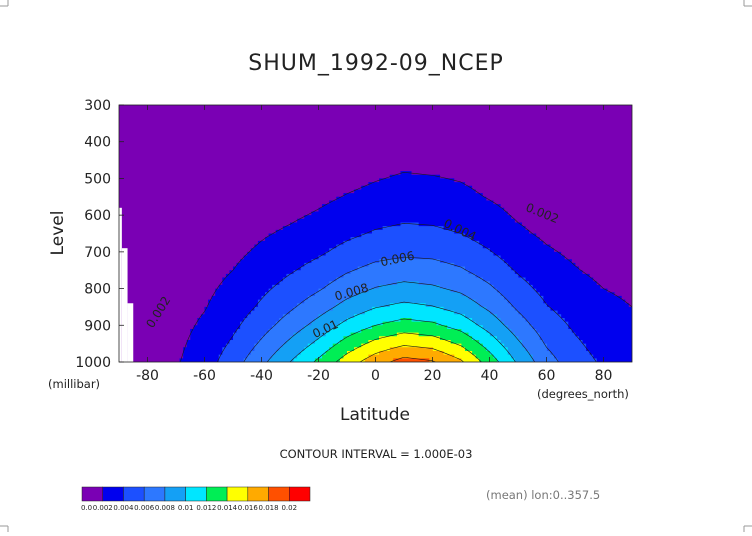 The height and width of the screenshot is (536, 752). What do you see at coordinates (97, 106) in the screenshot?
I see `y-tick-label: 300` at bounding box center [97, 106].